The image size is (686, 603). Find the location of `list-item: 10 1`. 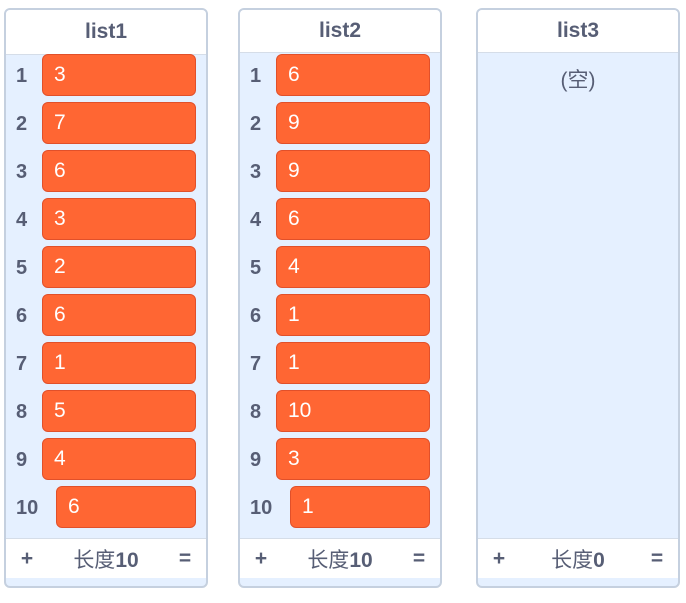

list-item: 10 1 is located at coordinates (340, 508).